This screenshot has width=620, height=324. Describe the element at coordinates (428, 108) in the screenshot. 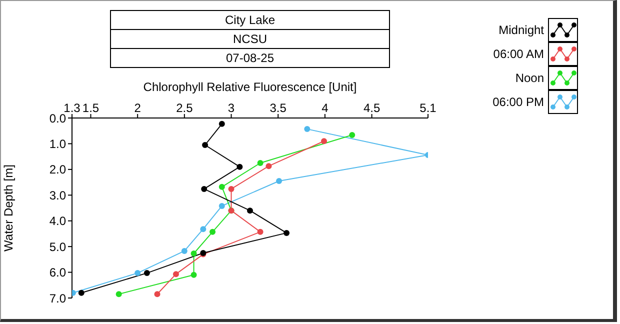

I see `x-tick-label: 5.1` at that location.